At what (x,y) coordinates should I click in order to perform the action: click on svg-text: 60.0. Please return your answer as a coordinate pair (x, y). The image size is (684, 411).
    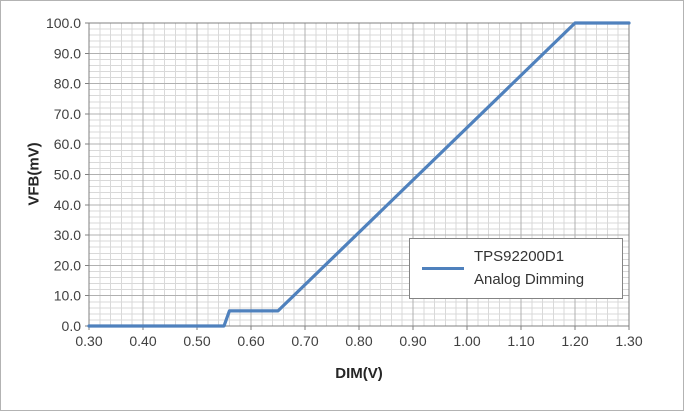
    Looking at the image, I should click on (67, 144).